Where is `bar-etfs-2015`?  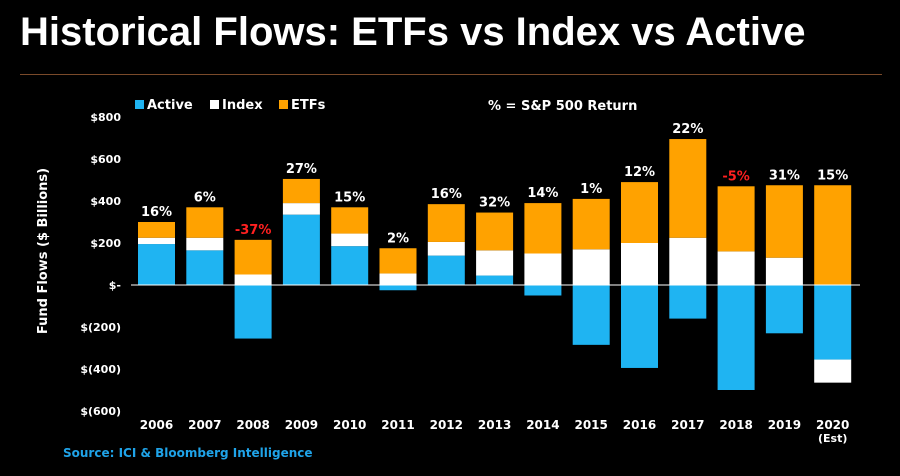 bar-etfs-2015 is located at coordinates (591, 224).